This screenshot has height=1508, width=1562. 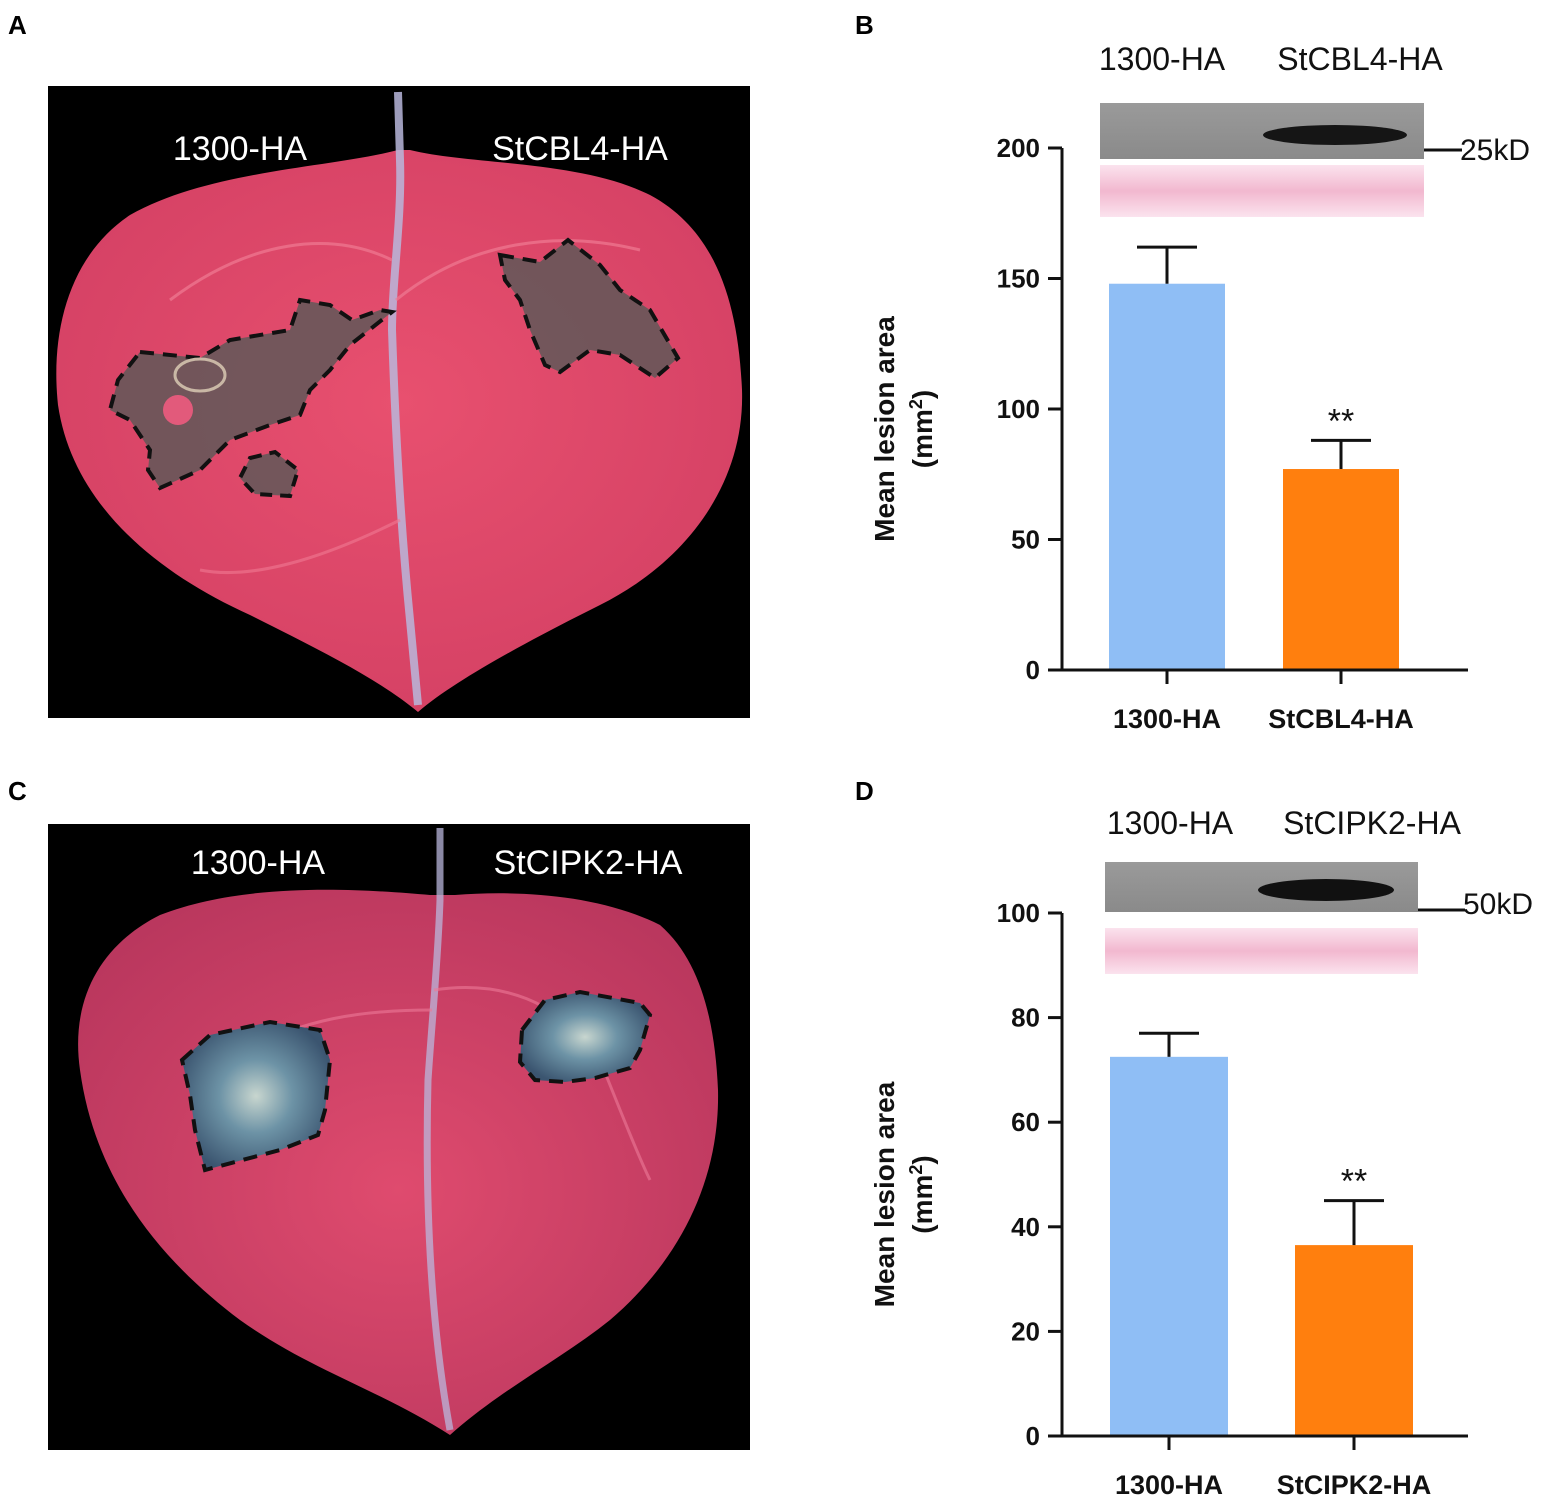 What do you see at coordinates (1360, 59) in the screenshot?
I see `blot-lane-label-b-2: StCBL4-HA` at bounding box center [1360, 59].